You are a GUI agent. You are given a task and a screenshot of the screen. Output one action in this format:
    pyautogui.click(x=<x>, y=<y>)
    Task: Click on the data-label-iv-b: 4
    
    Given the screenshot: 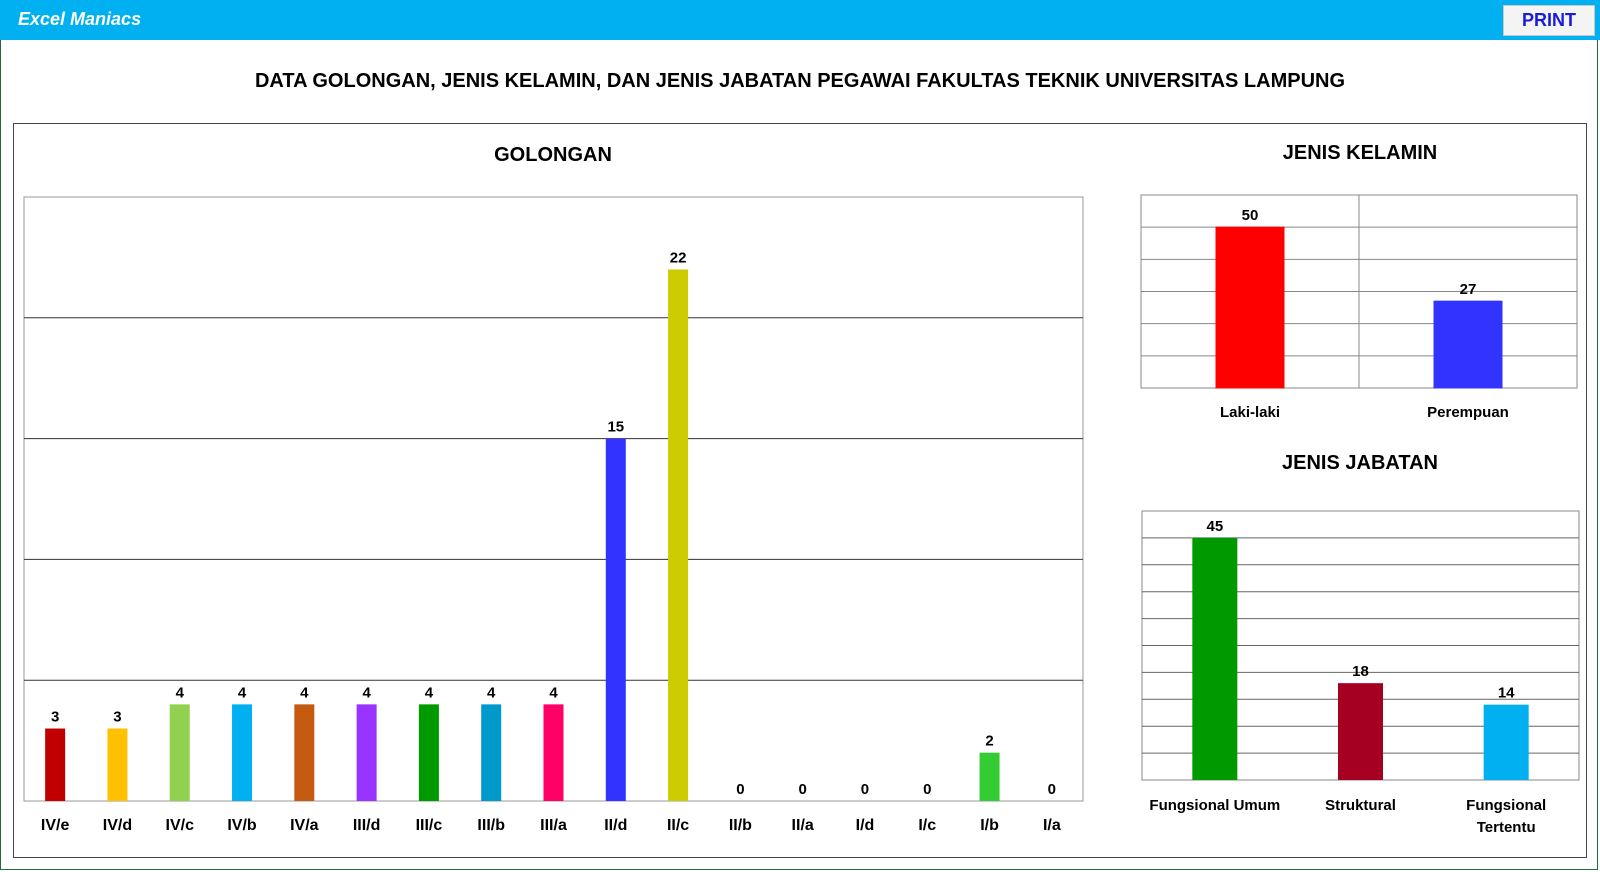 What is the action you would take?
    pyautogui.click(x=242, y=692)
    